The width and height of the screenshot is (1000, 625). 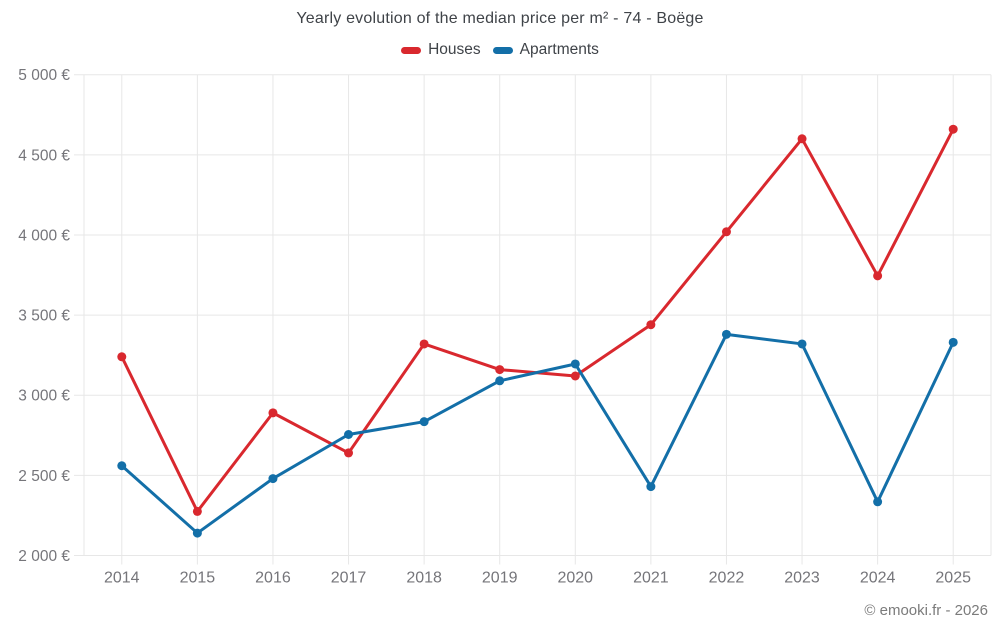 I want to click on x-tick-label: 2022, so click(x=727, y=578).